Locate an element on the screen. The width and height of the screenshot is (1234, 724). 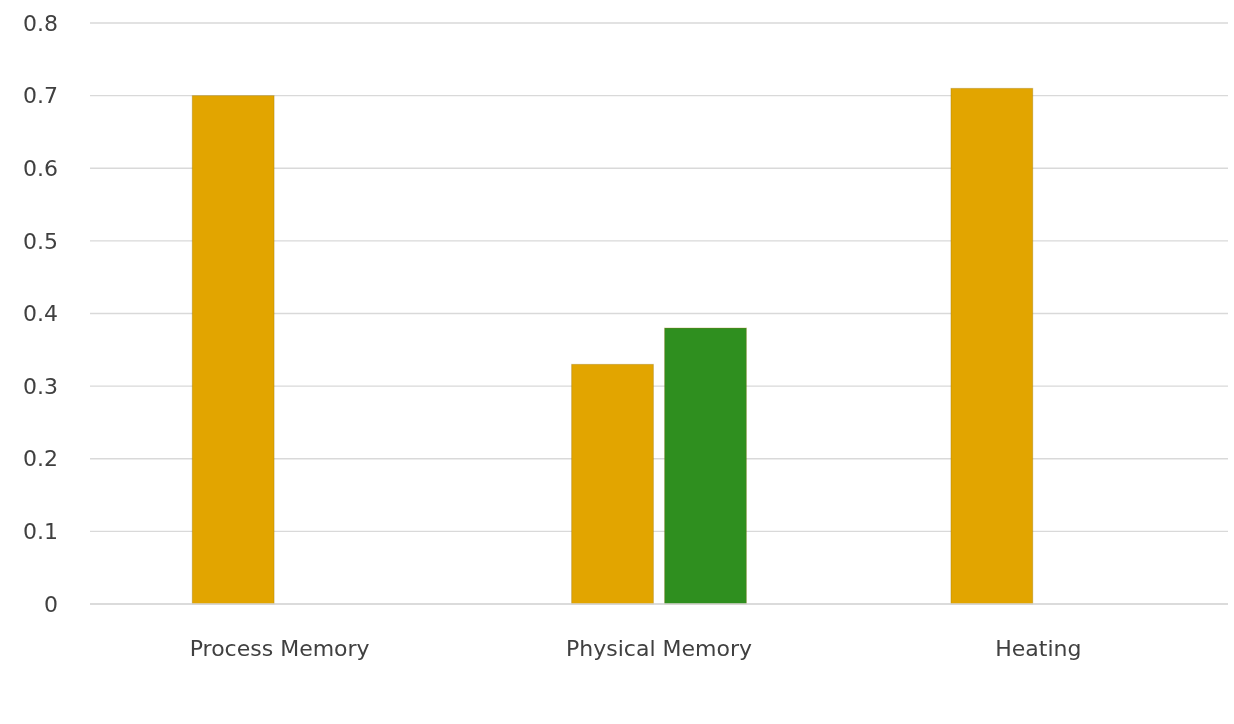
y-tick-label: 0 is located at coordinates (51, 604).